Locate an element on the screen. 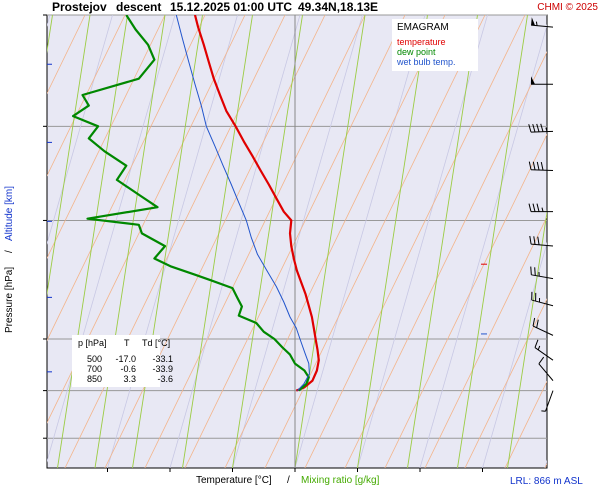  legend-wet-bulb: wet bulb temp. is located at coordinates (426, 62).